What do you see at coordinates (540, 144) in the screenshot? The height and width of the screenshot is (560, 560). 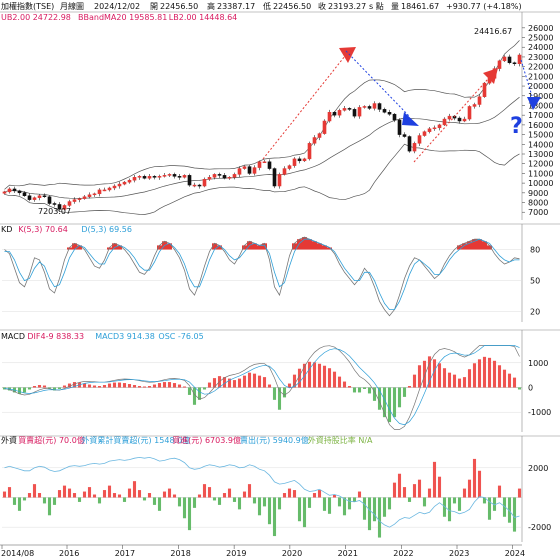 I see `price-tick-label: 14000` at bounding box center [540, 144].